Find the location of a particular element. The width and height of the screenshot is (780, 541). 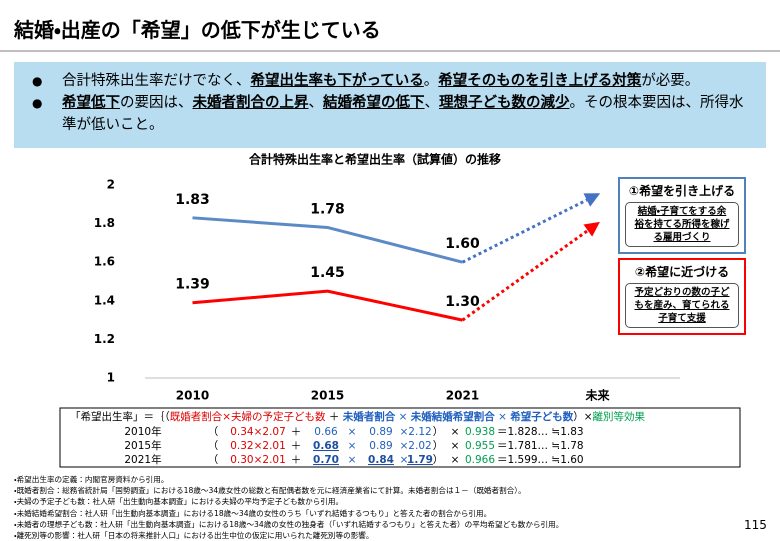

chart-title: 合計特殊出生率と希望出生率（試算値）の推移 is located at coordinates (375, 159).